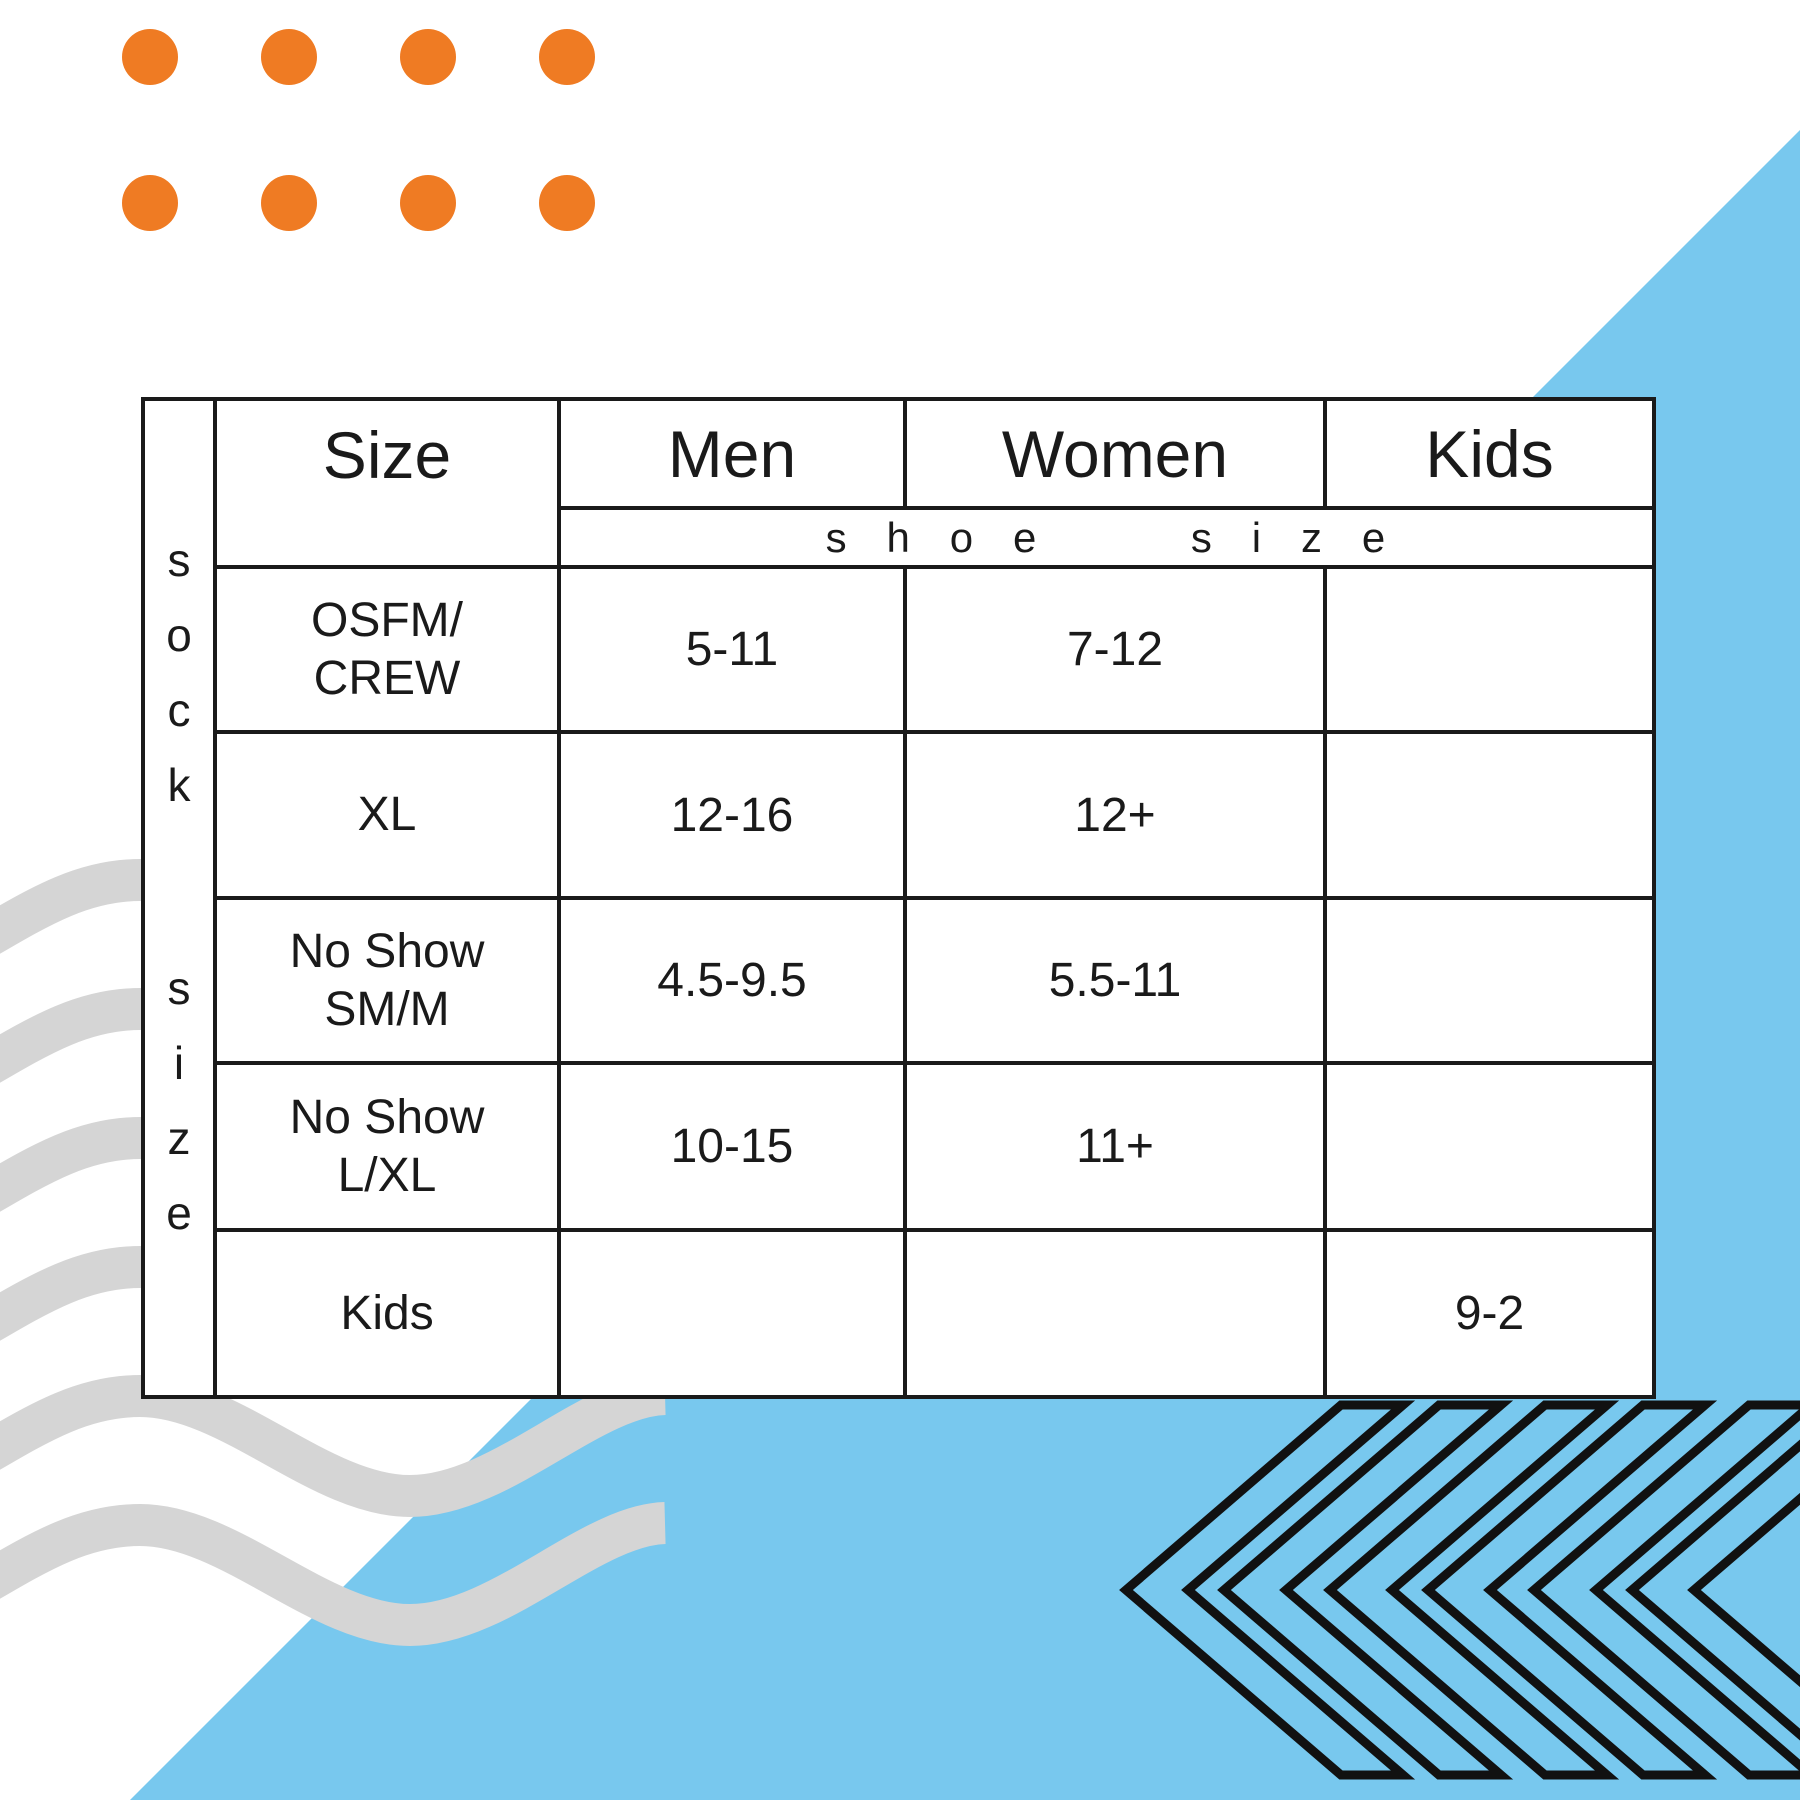 The width and height of the screenshot is (1800, 1800). Describe the element at coordinates (358, 130) in the screenshot. I see `dot-grid-decoration` at that location.